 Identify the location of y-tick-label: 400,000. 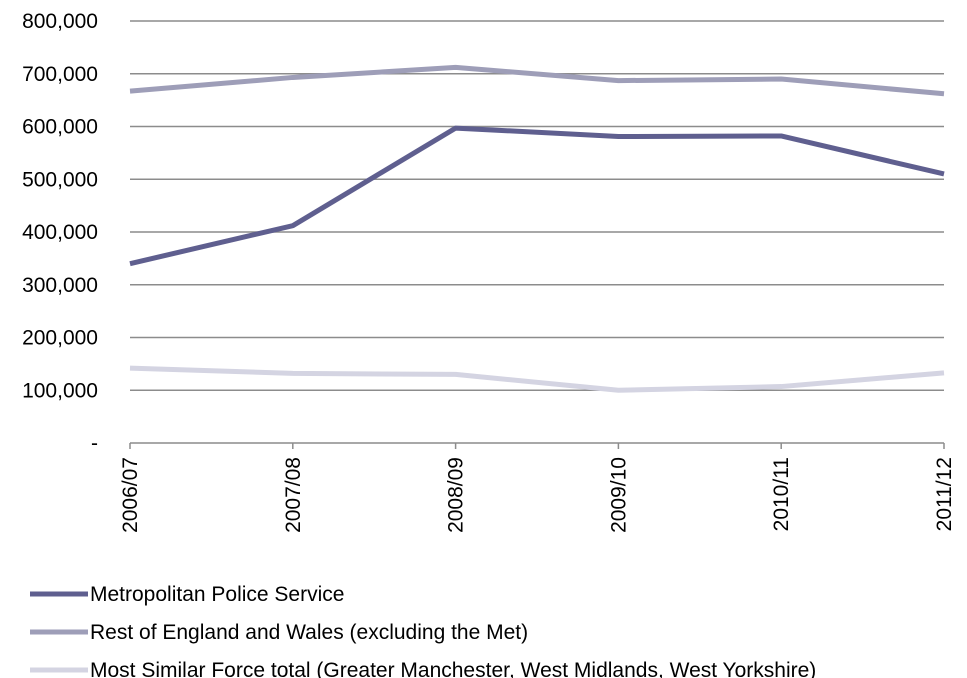
(60, 232).